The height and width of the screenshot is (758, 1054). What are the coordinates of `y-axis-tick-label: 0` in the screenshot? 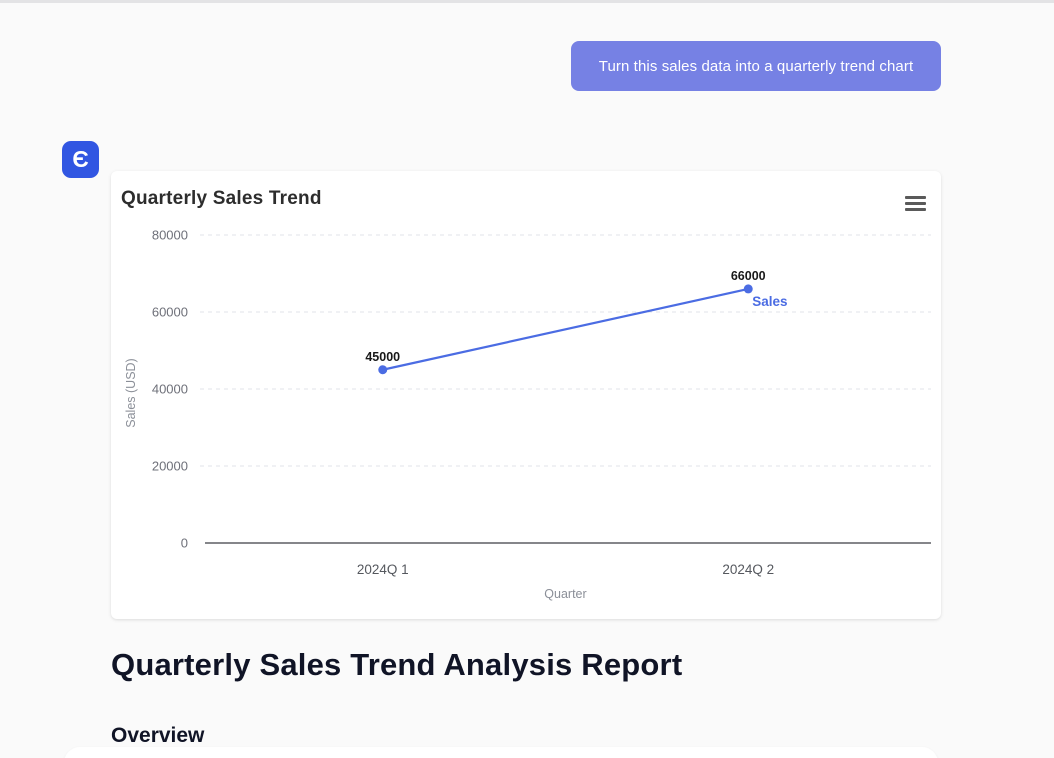 It's located at (184, 543).